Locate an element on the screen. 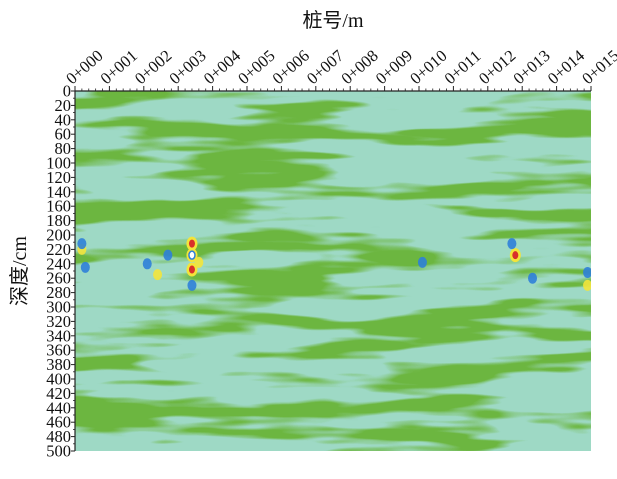 This screenshot has width=617, height=479. x-tick-label: 0+005 is located at coordinates (256, 67).